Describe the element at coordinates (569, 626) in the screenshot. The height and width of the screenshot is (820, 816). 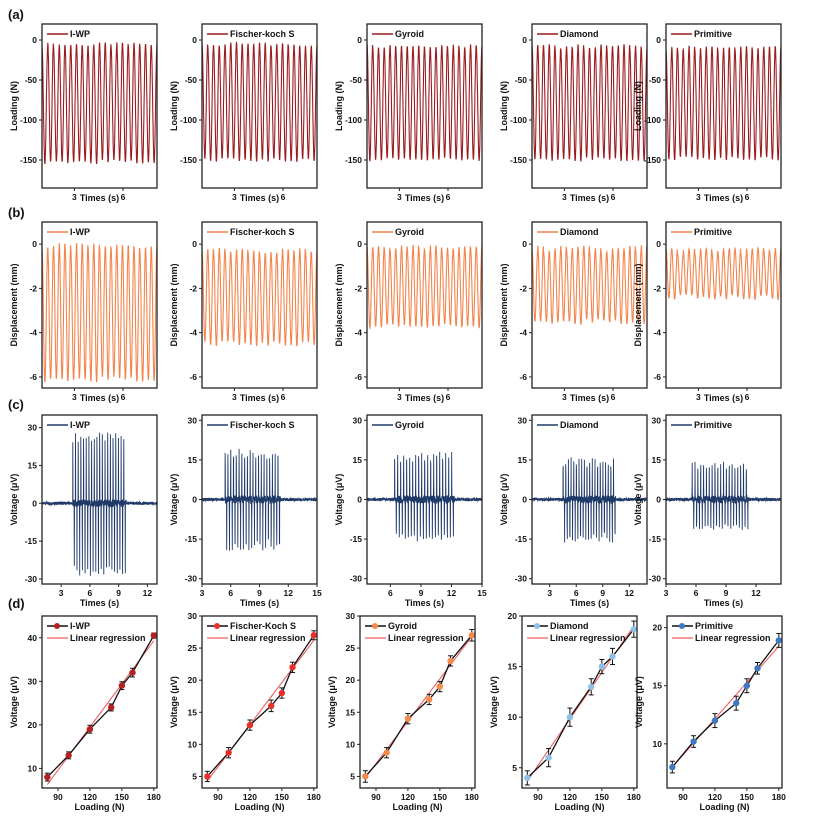
I see `legend-label: Diamond` at that location.